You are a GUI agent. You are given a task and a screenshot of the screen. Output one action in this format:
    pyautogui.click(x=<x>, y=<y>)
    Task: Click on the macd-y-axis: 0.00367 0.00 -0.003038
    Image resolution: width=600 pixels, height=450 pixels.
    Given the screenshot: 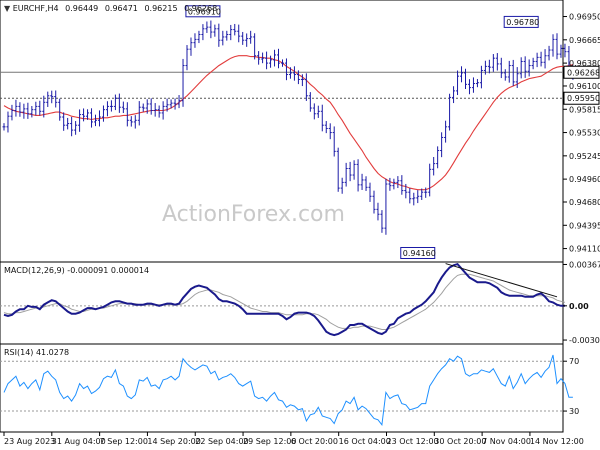 What is the action you would take?
    pyautogui.click(x=581, y=302)
    